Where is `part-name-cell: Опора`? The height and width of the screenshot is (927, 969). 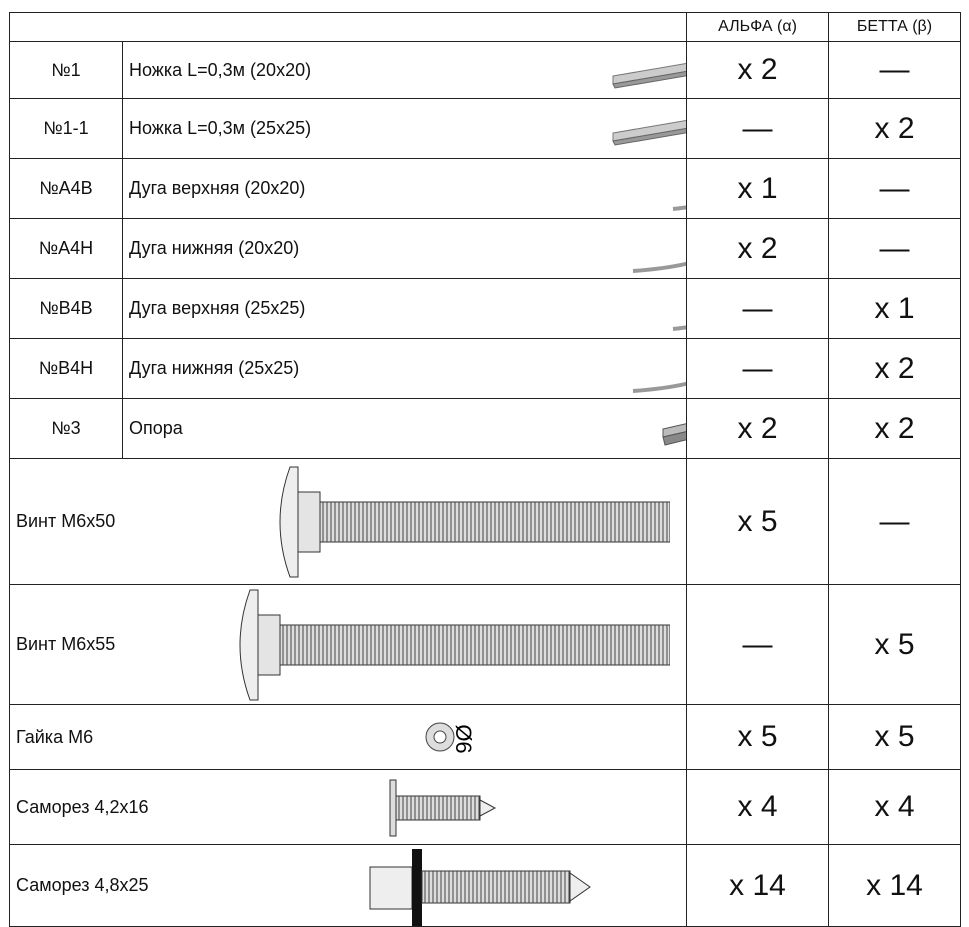 part-name-cell: Опора is located at coordinates (404, 428).